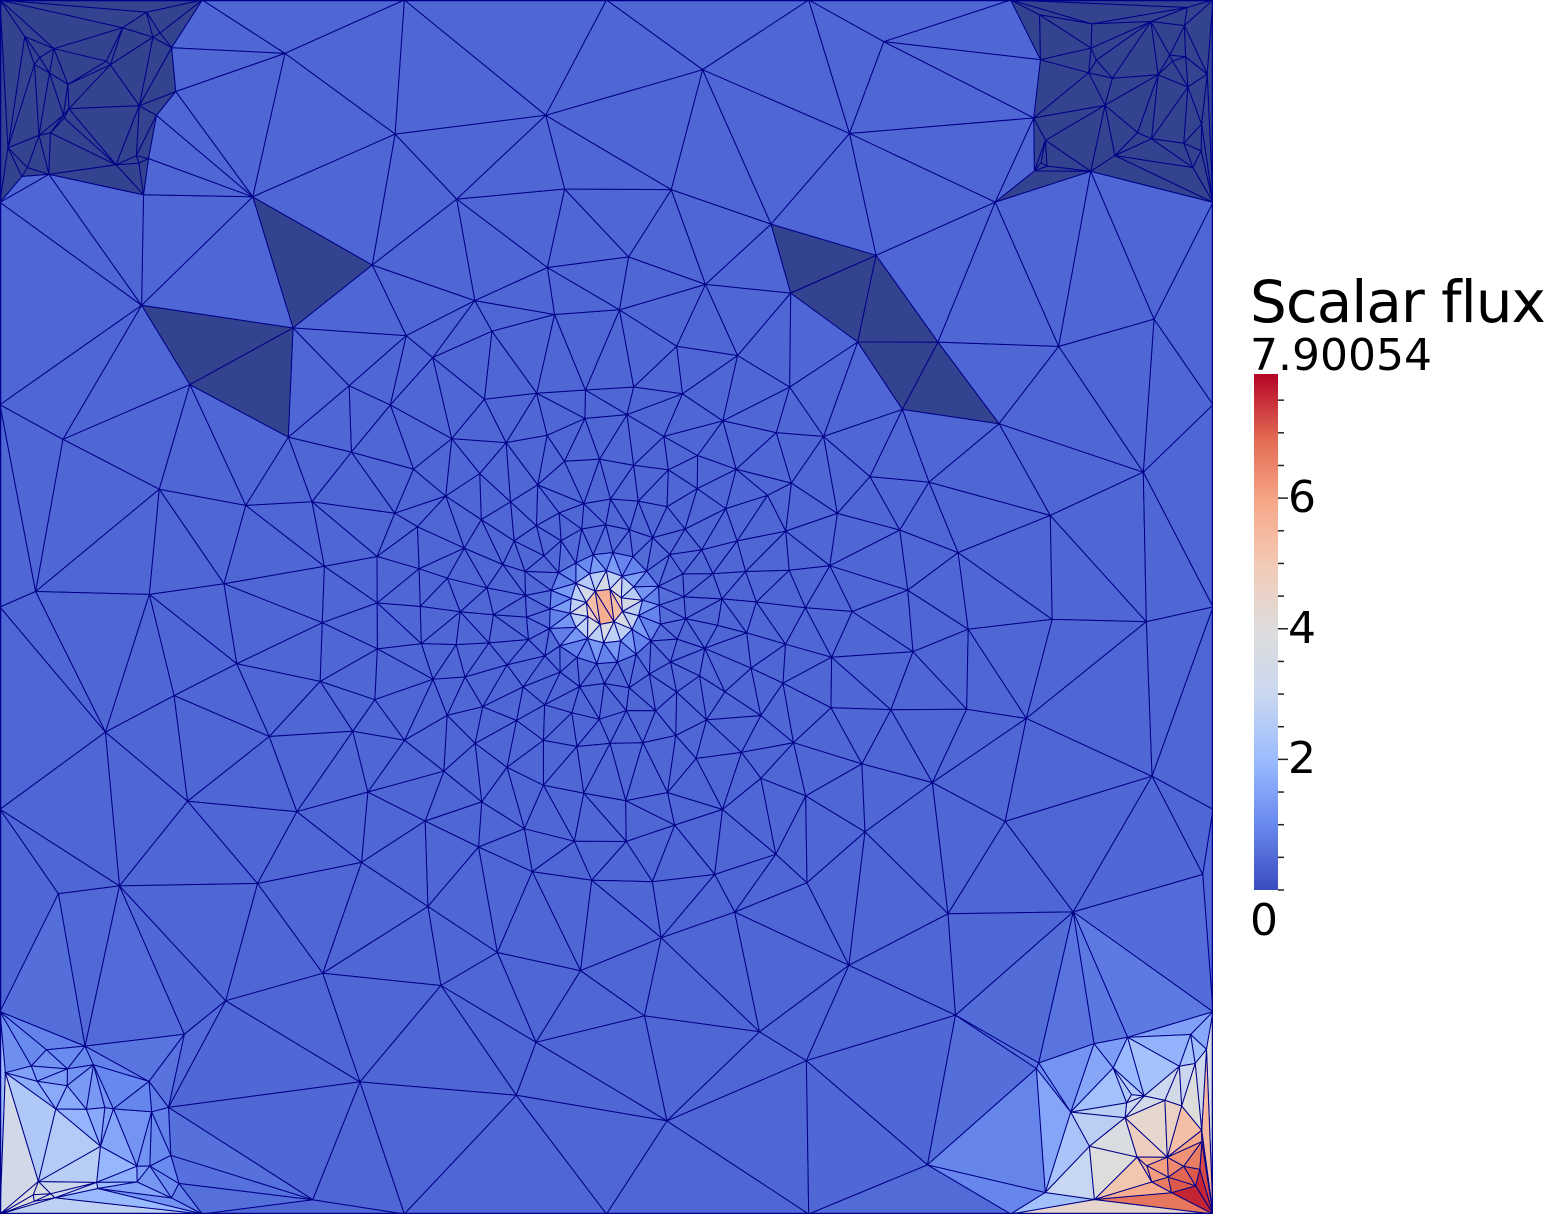 Image resolution: width=1544 pixels, height=1218 pixels. I want to click on legend-title: Scalar flux, so click(1397, 302).